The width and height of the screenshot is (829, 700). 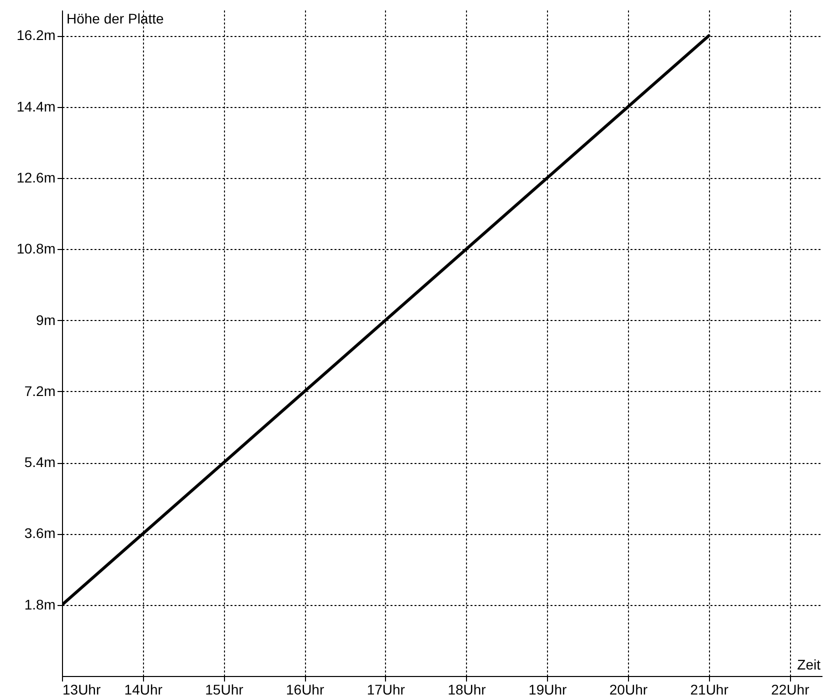 What do you see at coordinates (40, 462) in the screenshot?
I see `y-tick-label: 5.4m` at bounding box center [40, 462].